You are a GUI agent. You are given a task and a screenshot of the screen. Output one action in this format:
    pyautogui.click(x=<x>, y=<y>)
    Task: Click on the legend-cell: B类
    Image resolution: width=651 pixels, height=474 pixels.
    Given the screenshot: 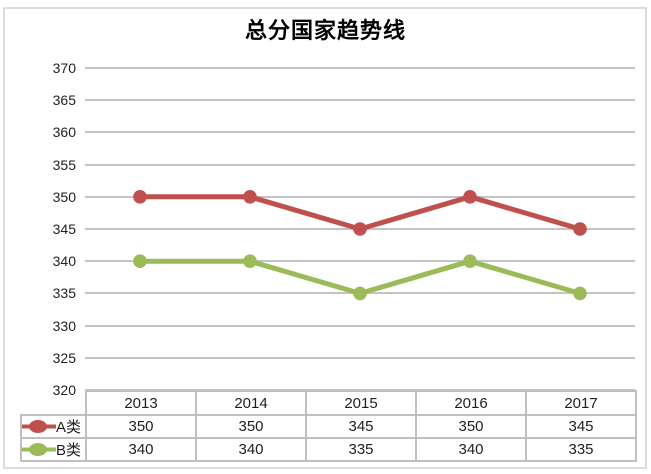 What is the action you would take?
    pyautogui.click(x=53, y=449)
    